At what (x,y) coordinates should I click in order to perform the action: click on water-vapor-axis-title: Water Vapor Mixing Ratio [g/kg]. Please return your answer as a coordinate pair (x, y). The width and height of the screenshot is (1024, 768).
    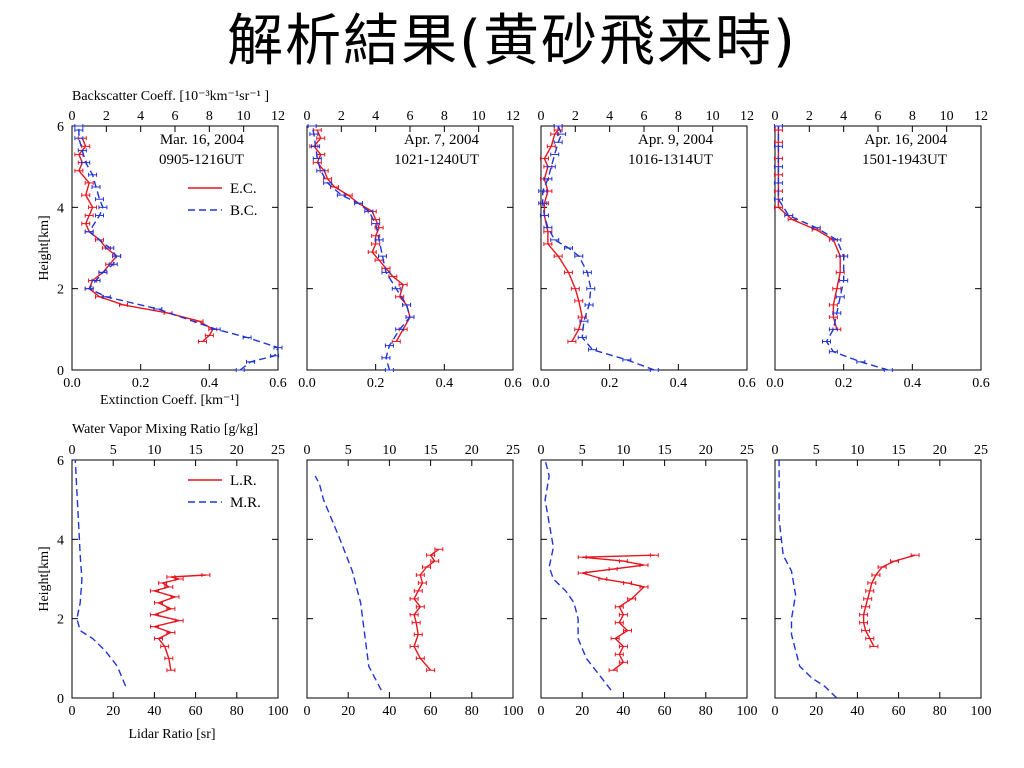
    Looking at the image, I should click on (165, 429).